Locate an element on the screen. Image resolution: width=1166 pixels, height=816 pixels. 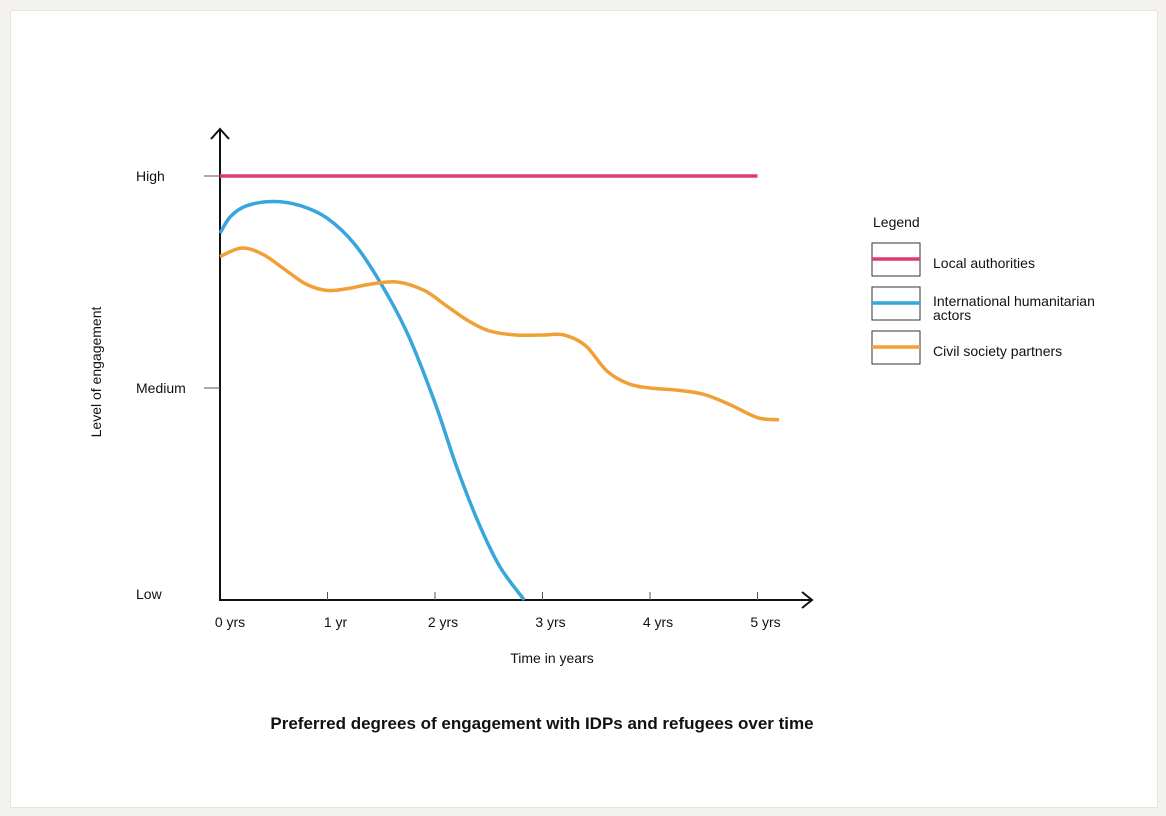
legend-label: International humanitarian is located at coordinates (1014, 301).